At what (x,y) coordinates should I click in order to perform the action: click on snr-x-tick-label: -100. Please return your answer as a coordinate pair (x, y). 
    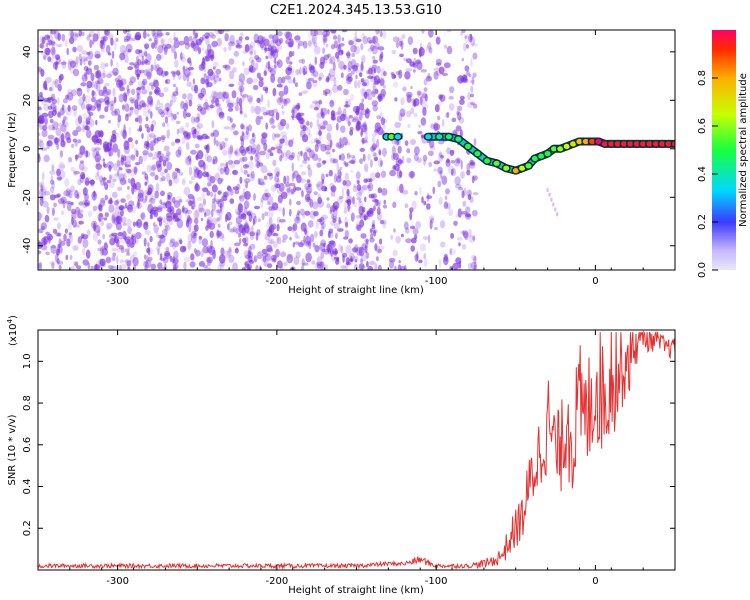
    Looking at the image, I should click on (436, 581).